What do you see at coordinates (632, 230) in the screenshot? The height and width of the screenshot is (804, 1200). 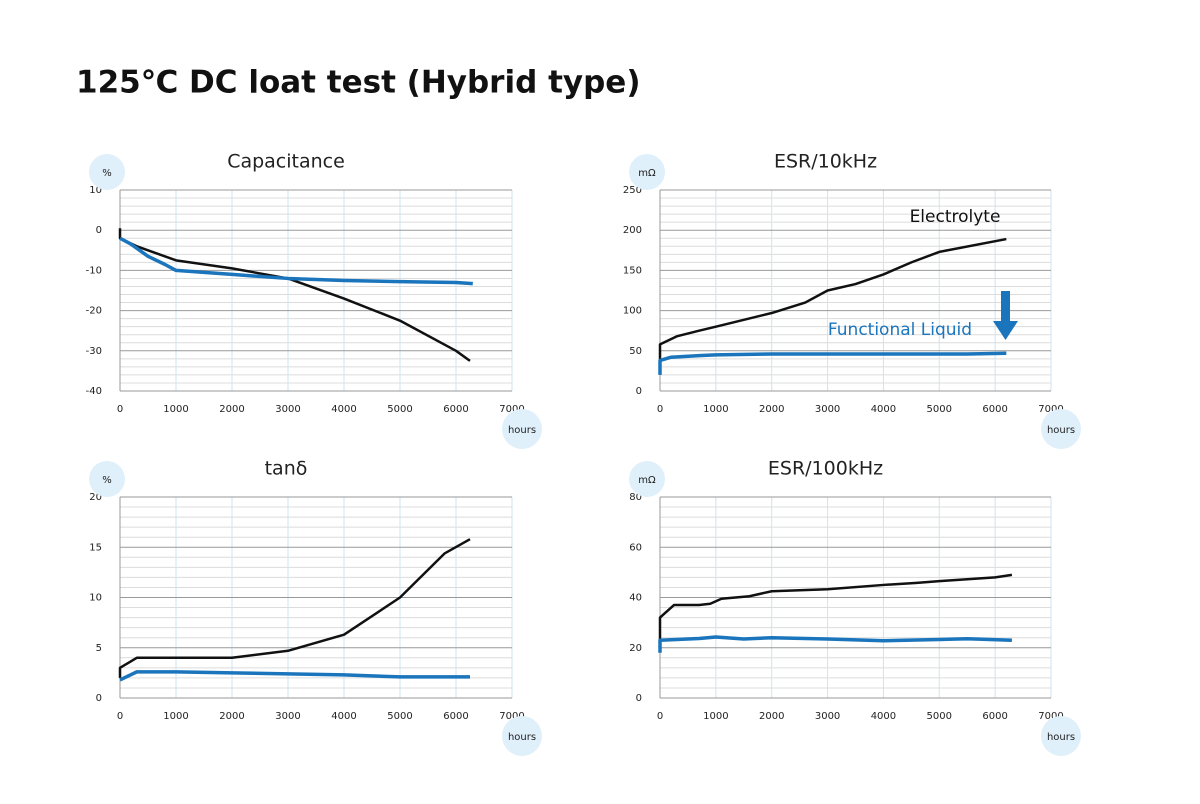 I see `y-tick-label: 200` at bounding box center [632, 230].